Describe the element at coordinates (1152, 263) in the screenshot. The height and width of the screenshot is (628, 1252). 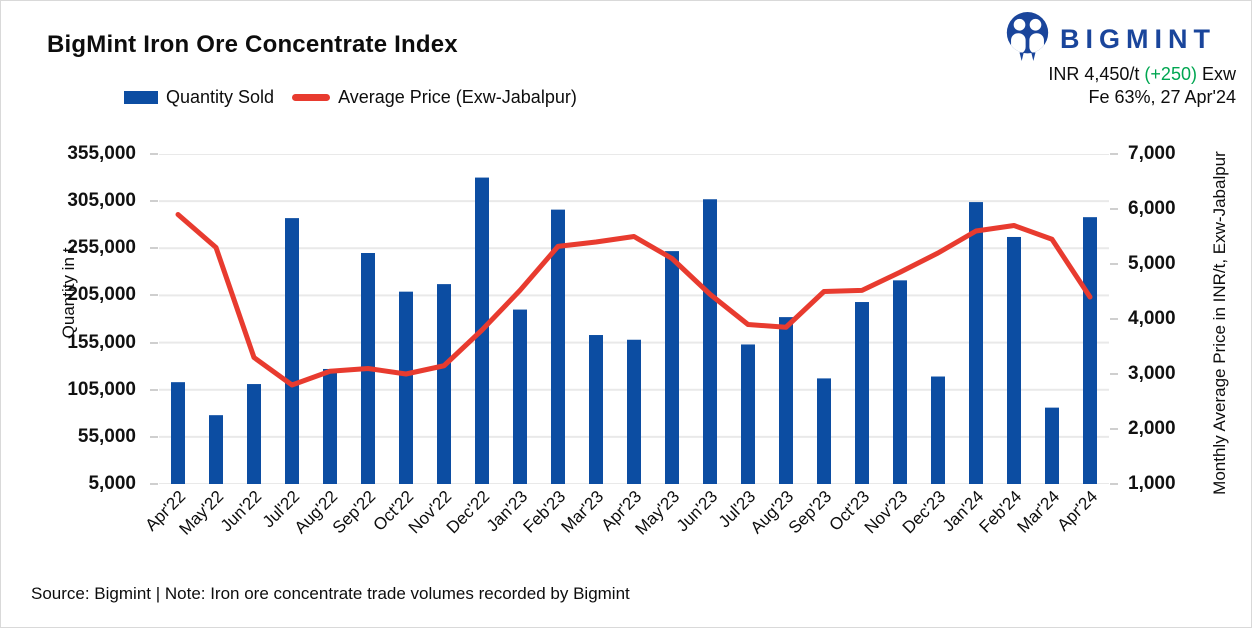
I see `y-axis-right-tick-label: 5,000` at that location.